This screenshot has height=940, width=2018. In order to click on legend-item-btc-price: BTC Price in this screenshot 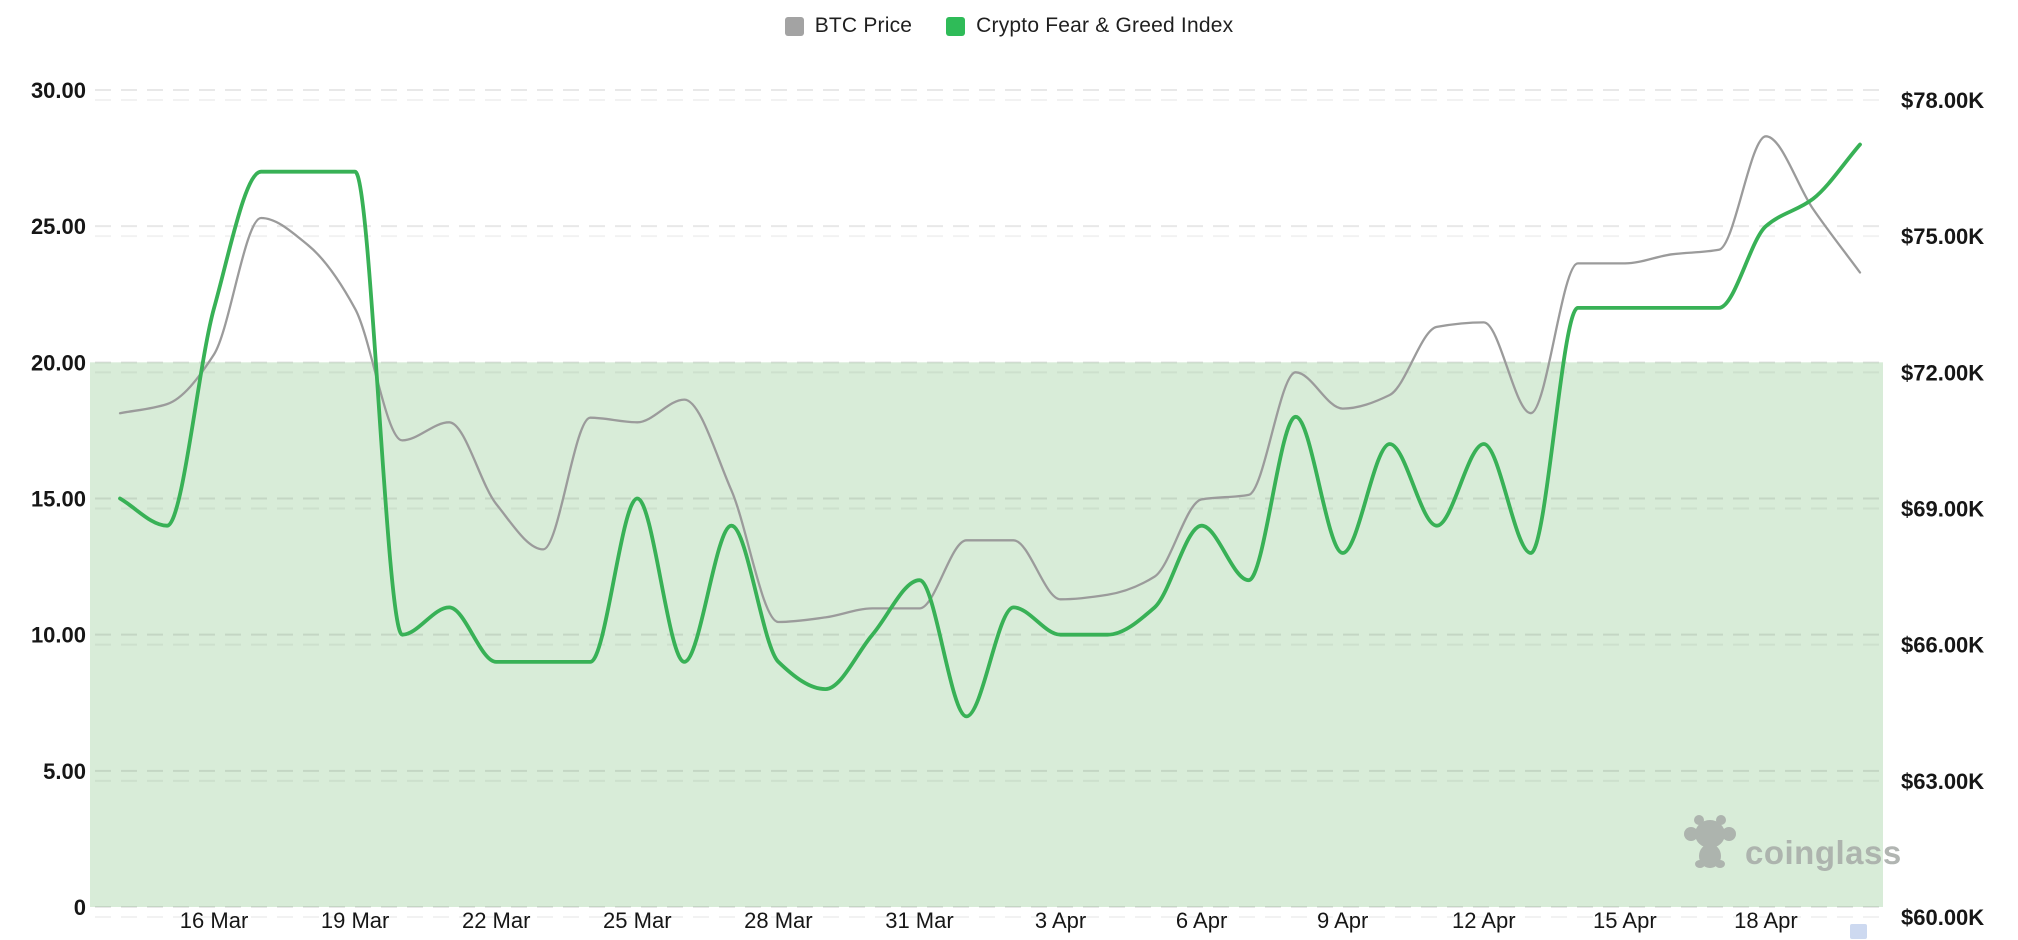, I will do `click(848, 26)`.